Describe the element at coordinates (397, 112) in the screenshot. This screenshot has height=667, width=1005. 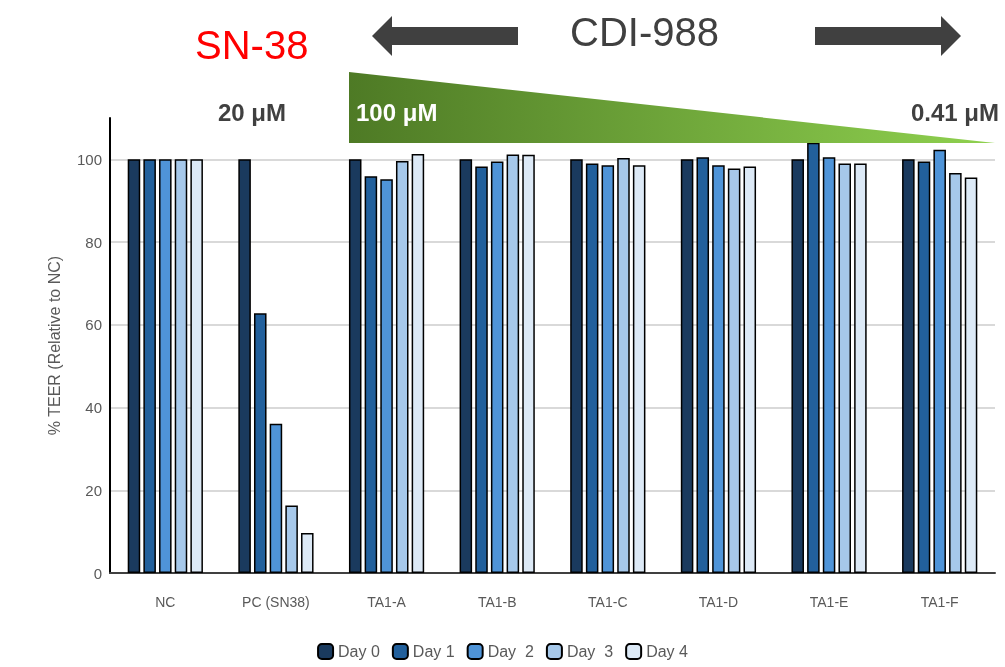
I see `annotation: 100 μM` at that location.